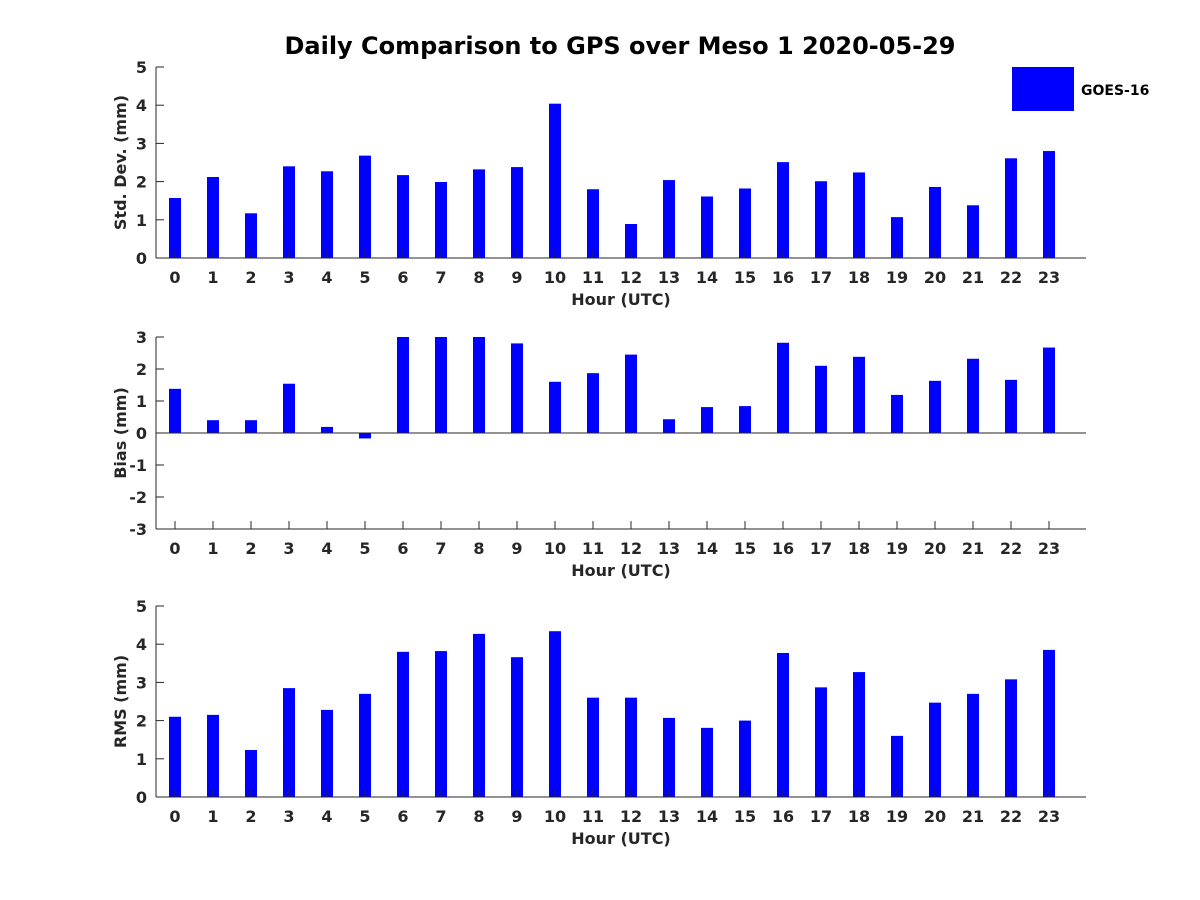  I want to click on x-tick-label-bias-21: 21, so click(973, 548).